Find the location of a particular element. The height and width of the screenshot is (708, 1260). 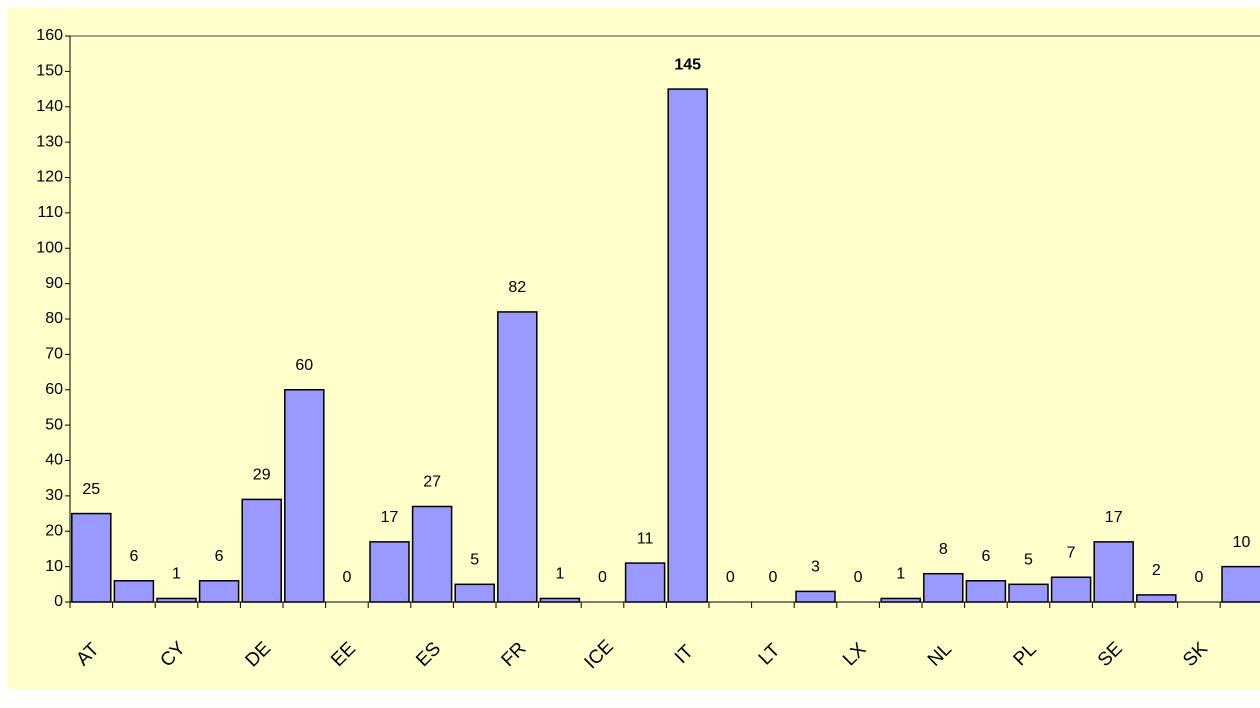

y-tick-label: 100 is located at coordinates (49, 247).